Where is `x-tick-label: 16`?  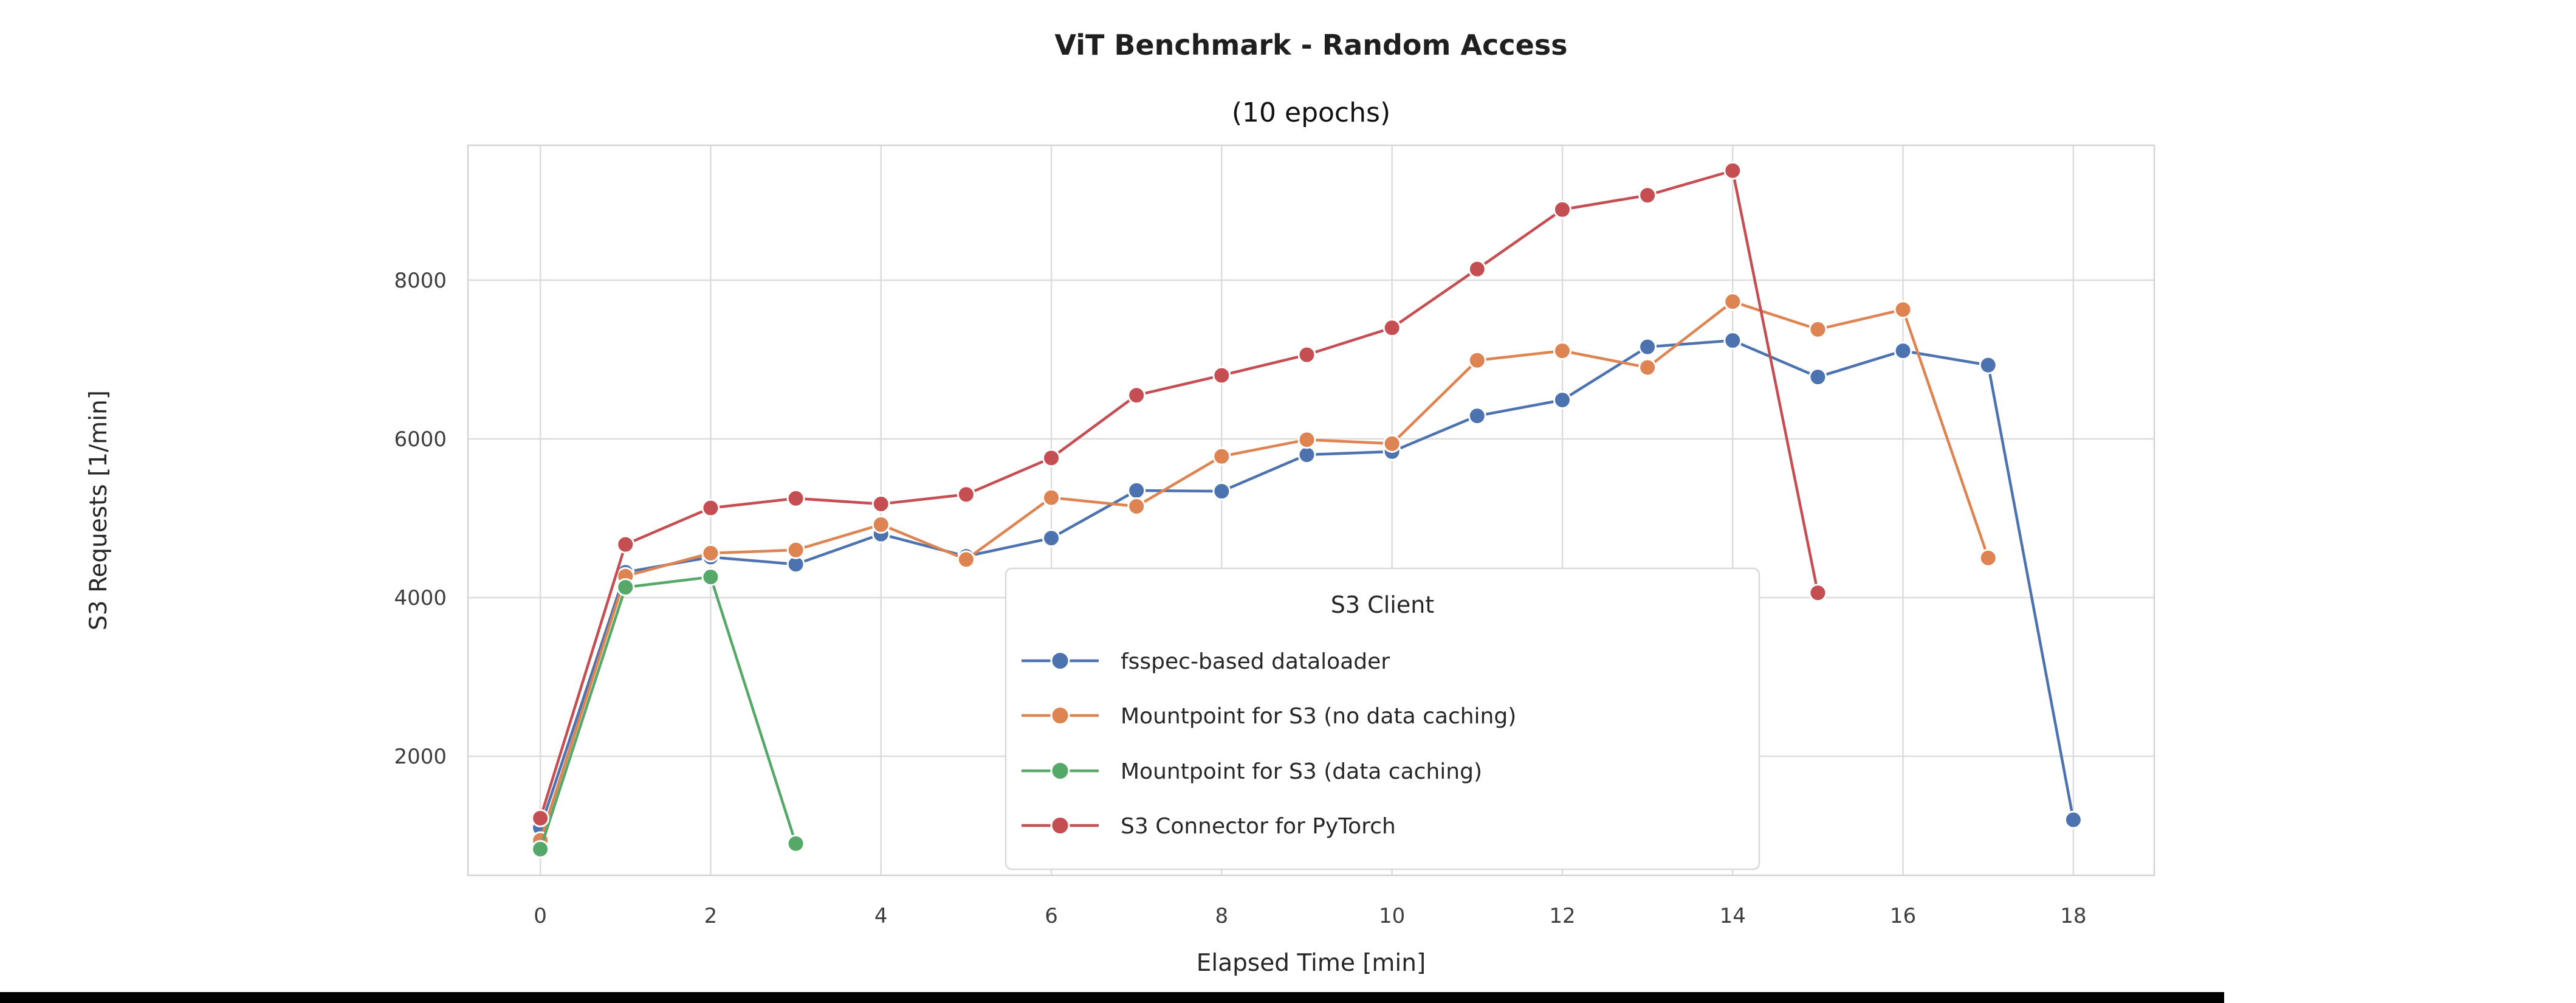 x-tick-label: 16 is located at coordinates (1903, 916).